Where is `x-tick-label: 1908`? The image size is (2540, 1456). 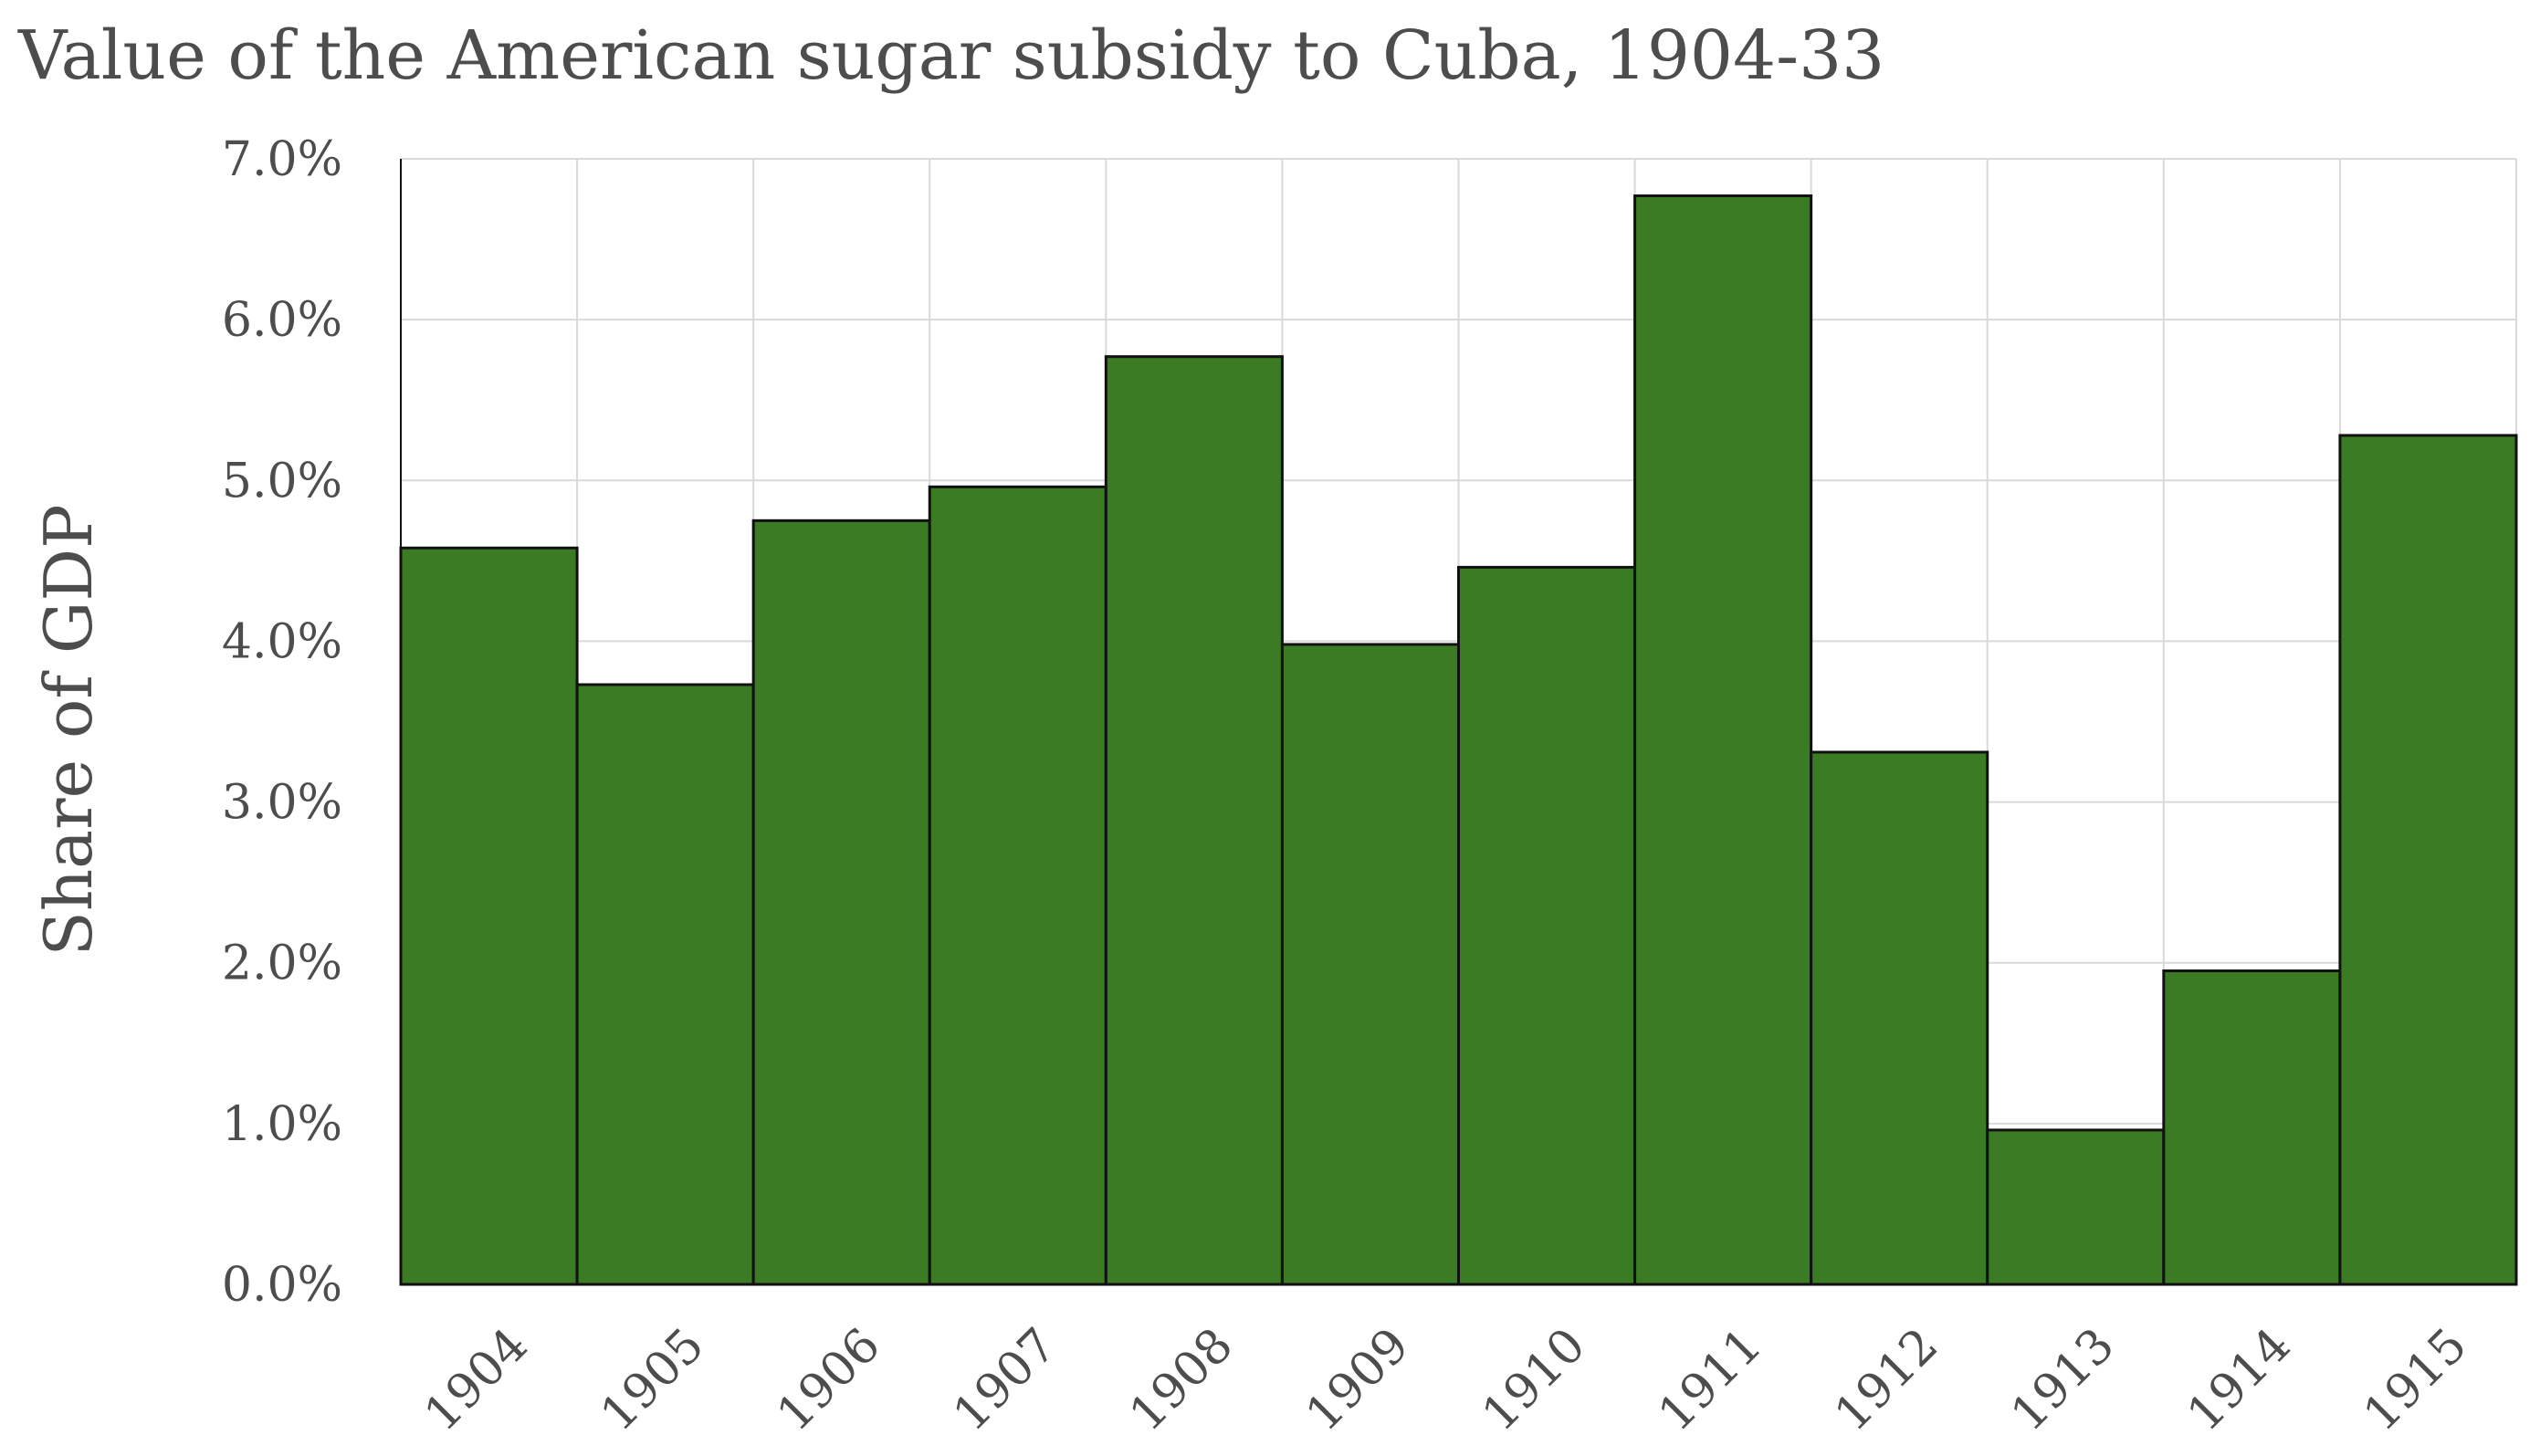 x-tick-label: 1908 is located at coordinates (1181, 1380).